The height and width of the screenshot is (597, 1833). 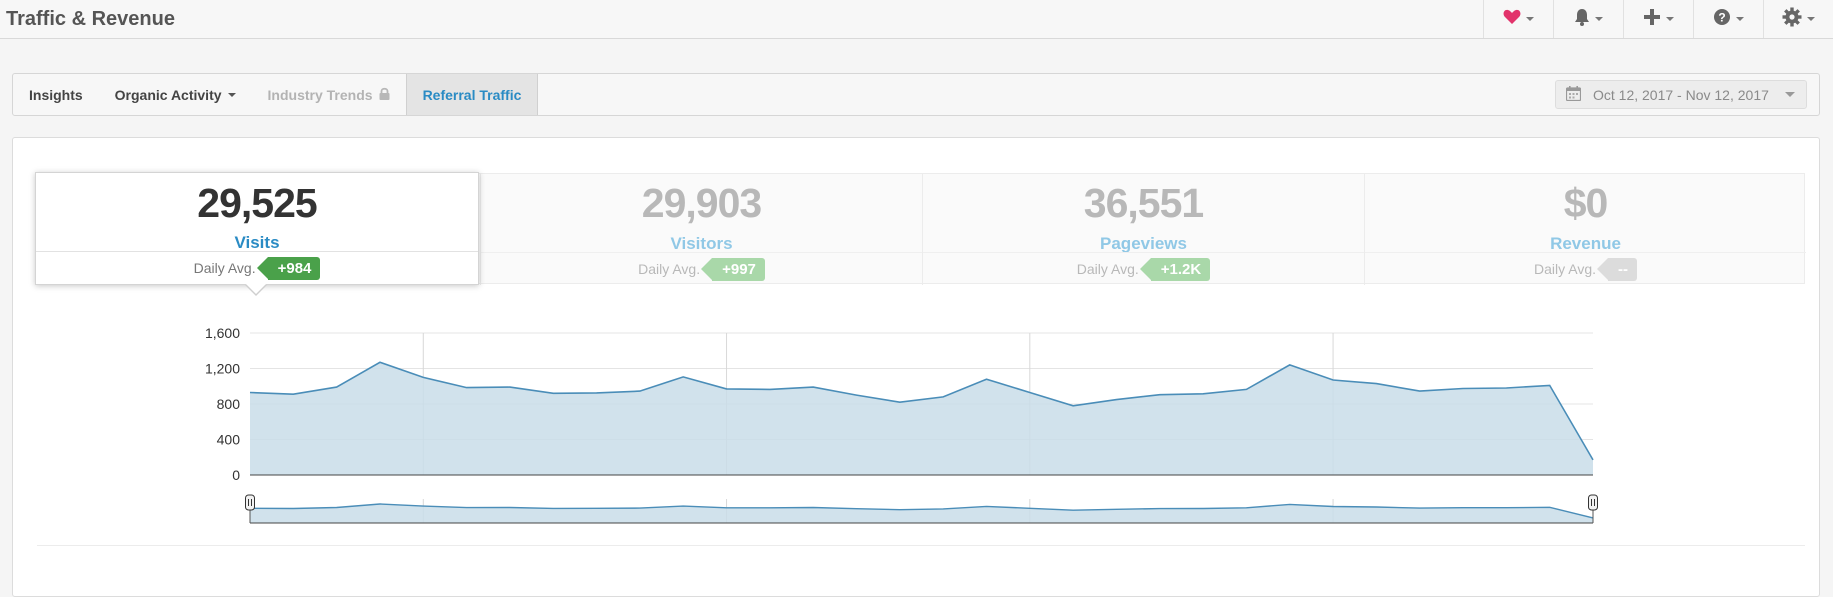 I want to click on metric-visits: 29,525 Visits Daily Avg. +984, so click(x=257, y=228).